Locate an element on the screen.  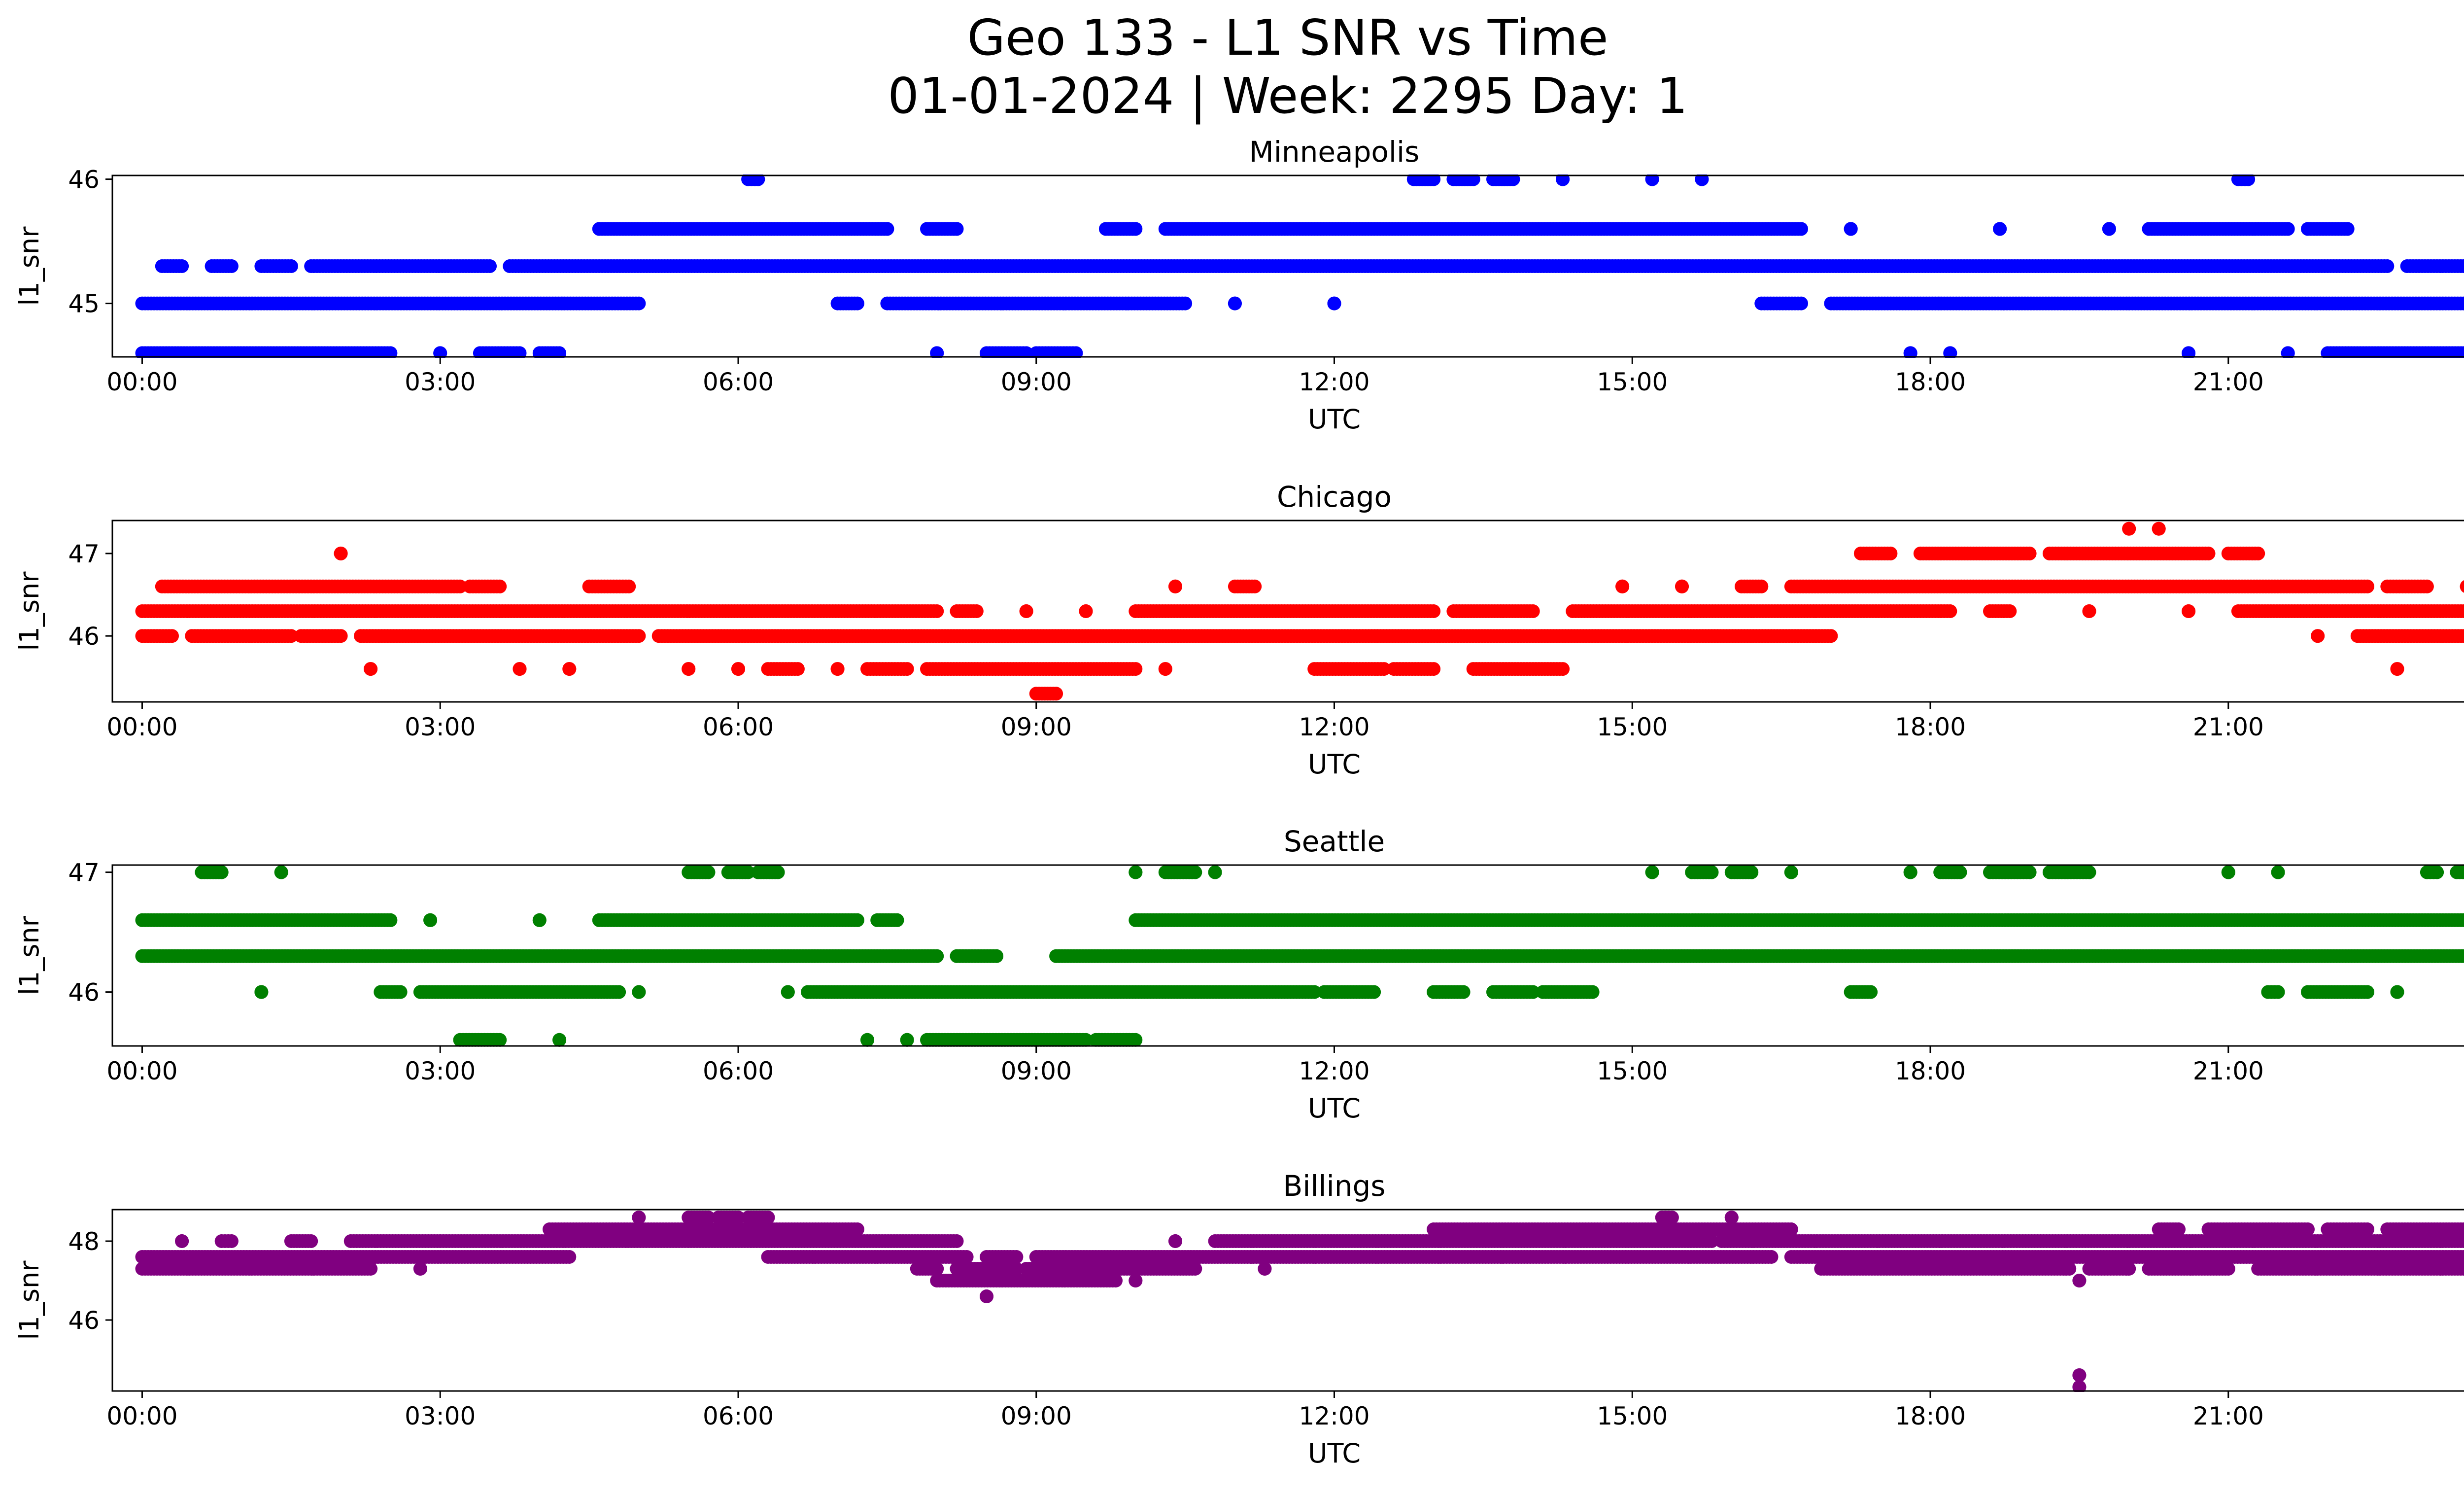
figure-title-line-1: Geo 133 - L1 SNR vs Time is located at coordinates (1287, 38).